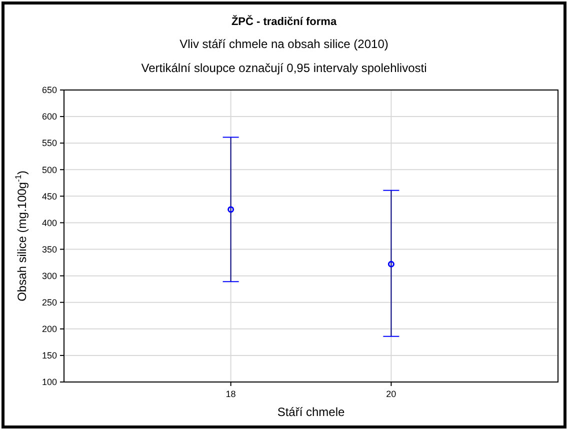 This screenshot has height=430, width=568. Describe the element at coordinates (49, 196) in the screenshot. I see `y-tick-label: 450` at that location.